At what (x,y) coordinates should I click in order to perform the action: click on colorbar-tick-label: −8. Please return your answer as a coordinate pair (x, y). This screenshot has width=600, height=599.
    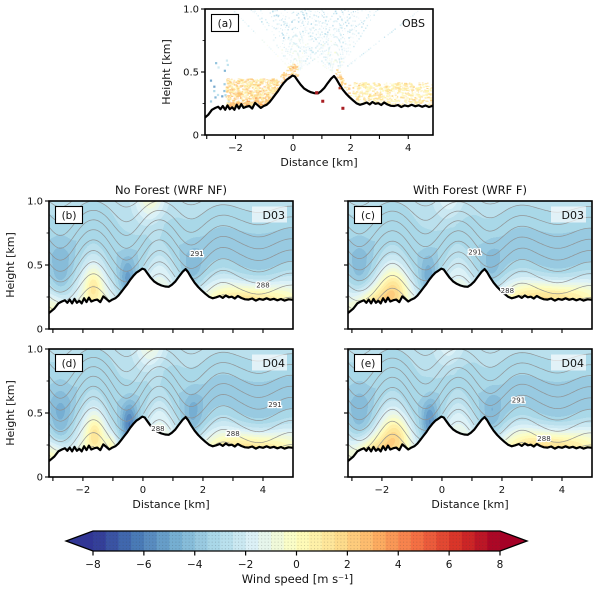
    Looking at the image, I should click on (92, 565).